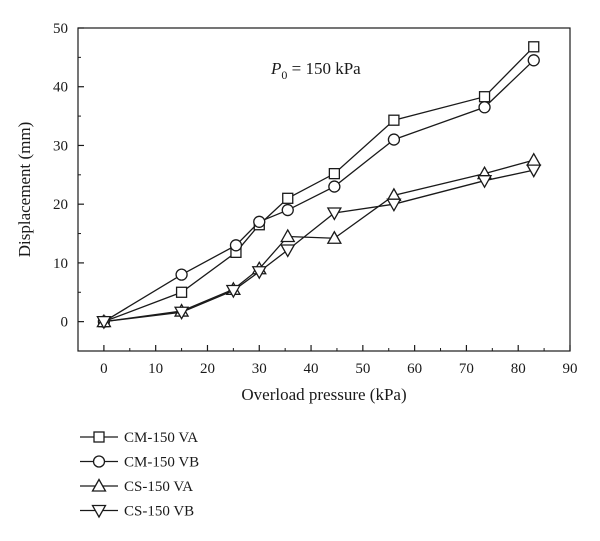 The height and width of the screenshot is (541, 600). Describe the element at coordinates (68, 176) in the screenshot. I see `y-axis-ticks: 0 10 20 30 40 50` at that location.